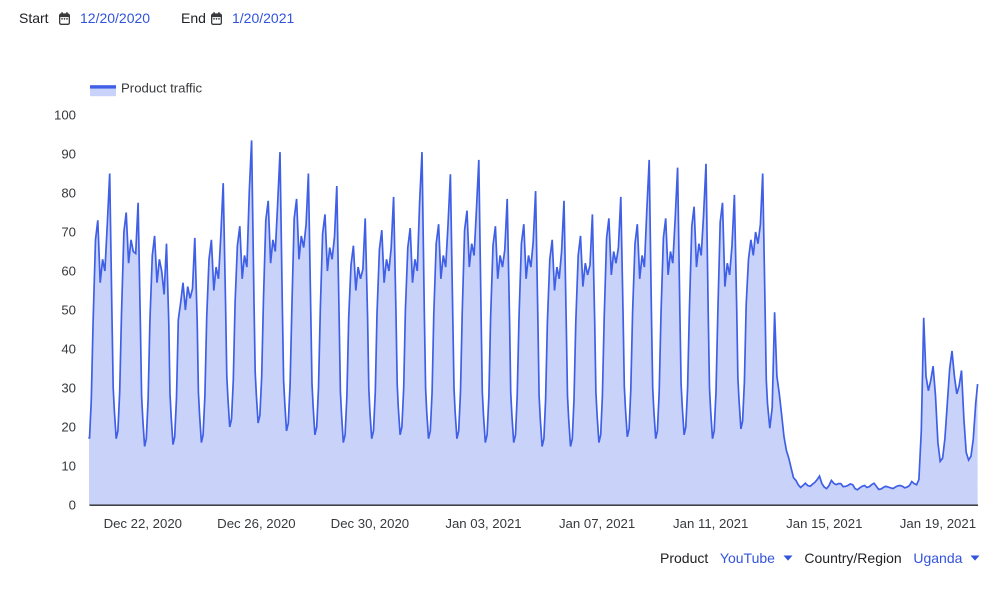  What do you see at coordinates (68, 271) in the screenshot?
I see `svg-text: 60` at bounding box center [68, 271].